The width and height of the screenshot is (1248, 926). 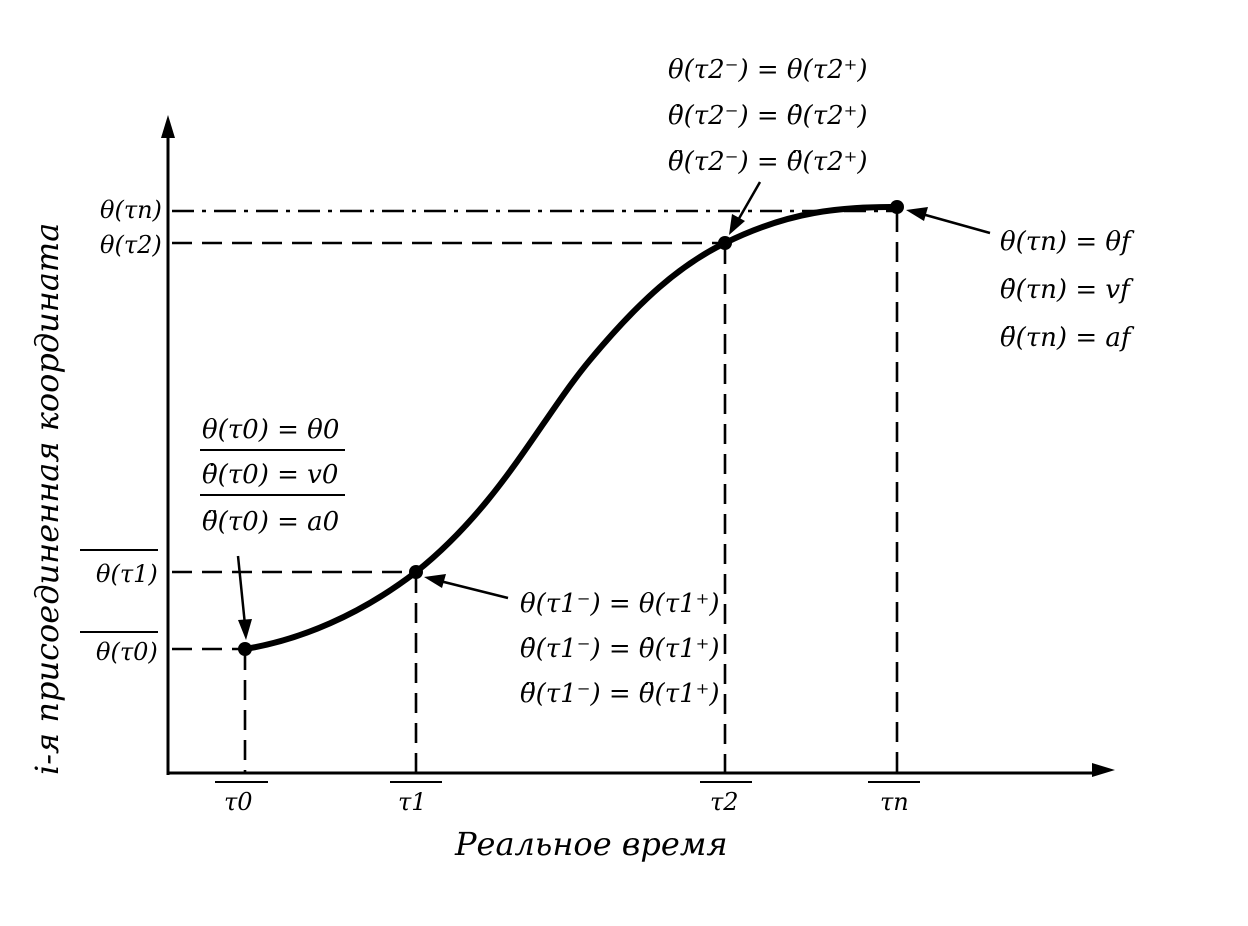 I want to click on x-tick-label: τ2, so click(x=724, y=802).